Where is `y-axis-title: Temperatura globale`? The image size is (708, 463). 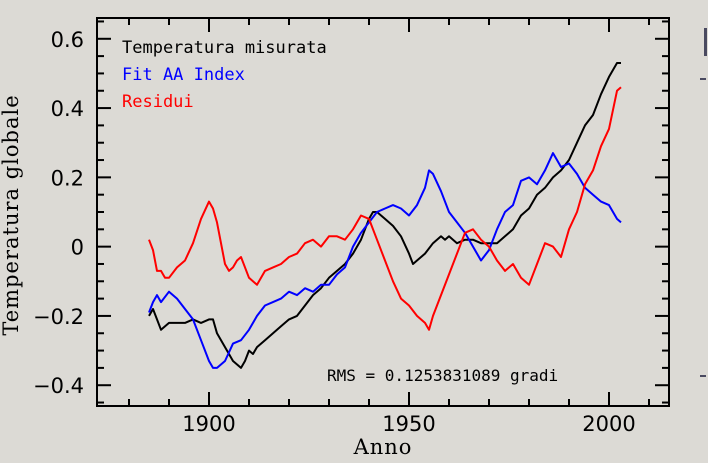
y-axis-title: Temperatura globale is located at coordinates (11, 214).